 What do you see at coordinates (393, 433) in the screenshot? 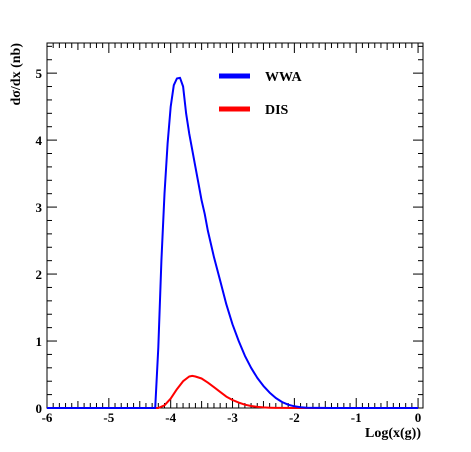
I see `x-axis-title: Log(x(g))` at bounding box center [393, 433].